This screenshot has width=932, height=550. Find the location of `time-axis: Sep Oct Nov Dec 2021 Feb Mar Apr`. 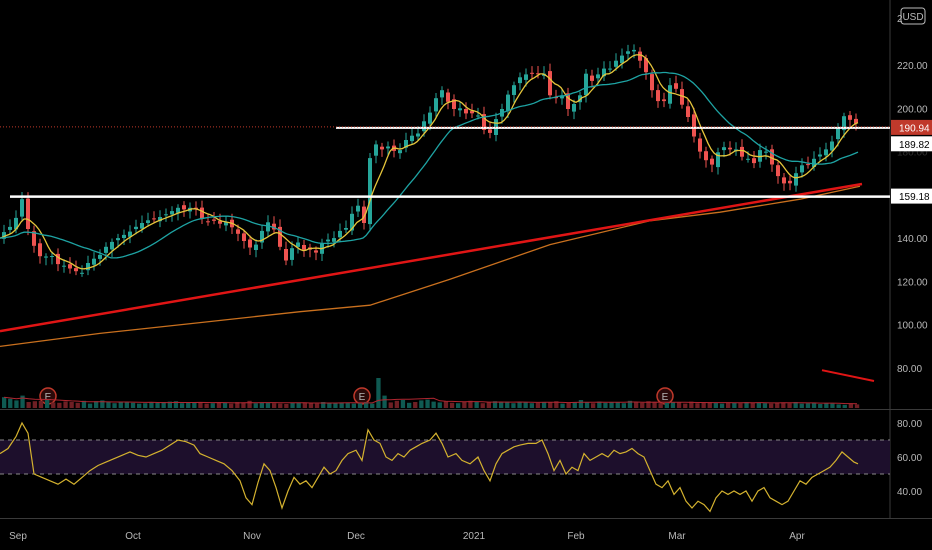

time-axis: Sep Oct Nov Dec 2021 Feb Mar Apr is located at coordinates (407, 536).